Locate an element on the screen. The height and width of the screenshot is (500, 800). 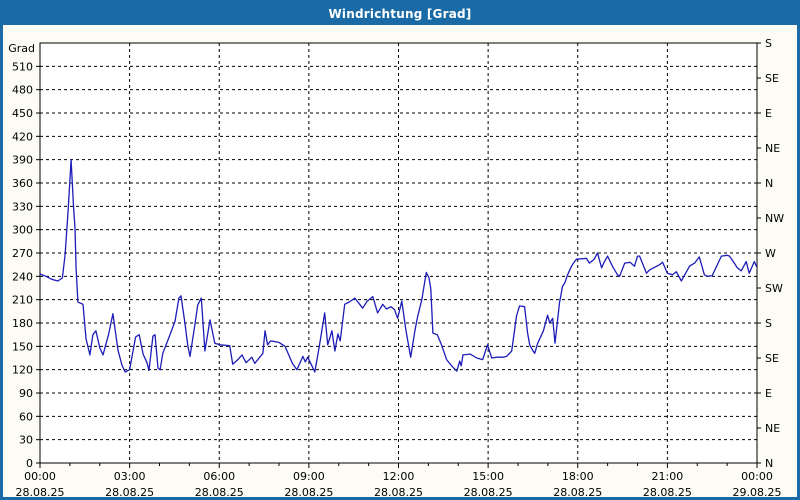
svg-text: Grad is located at coordinates (21, 48).